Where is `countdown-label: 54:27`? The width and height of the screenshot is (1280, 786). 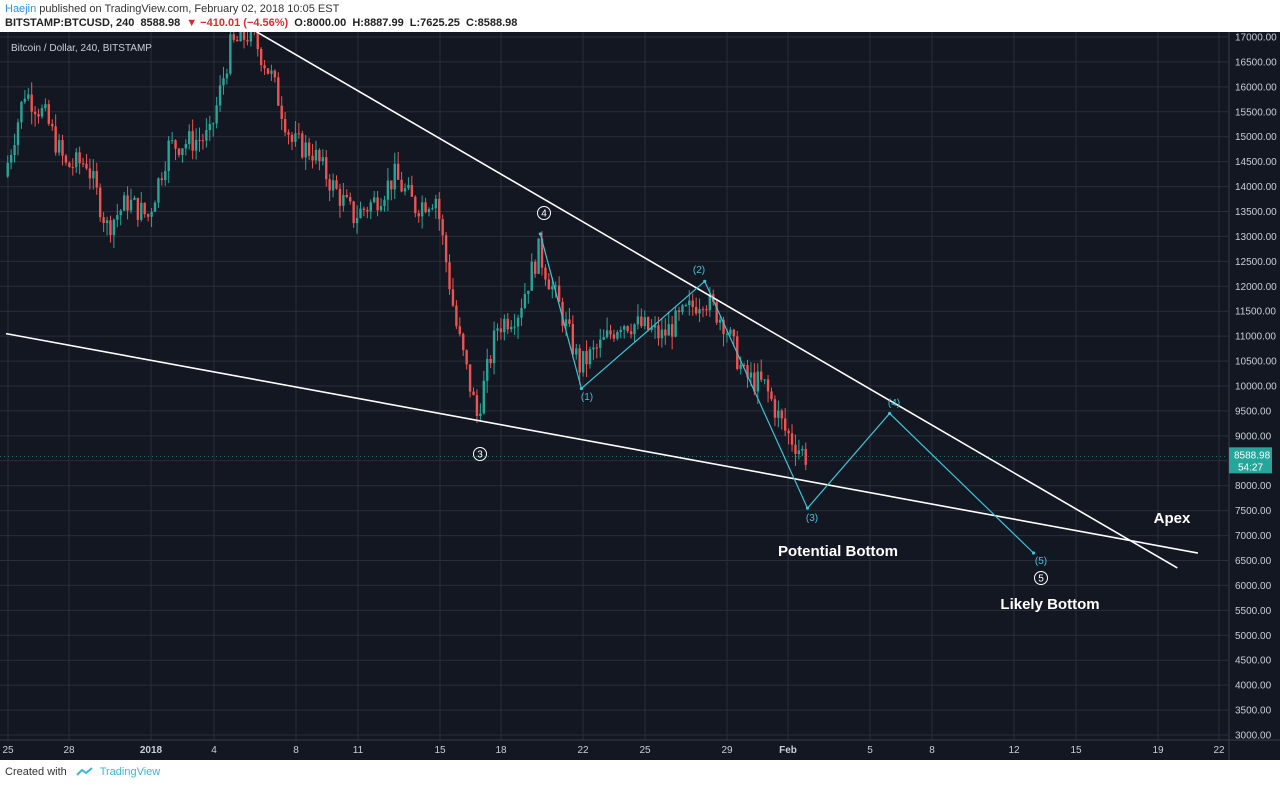
countdown-label: 54:27 is located at coordinates (1250, 467).